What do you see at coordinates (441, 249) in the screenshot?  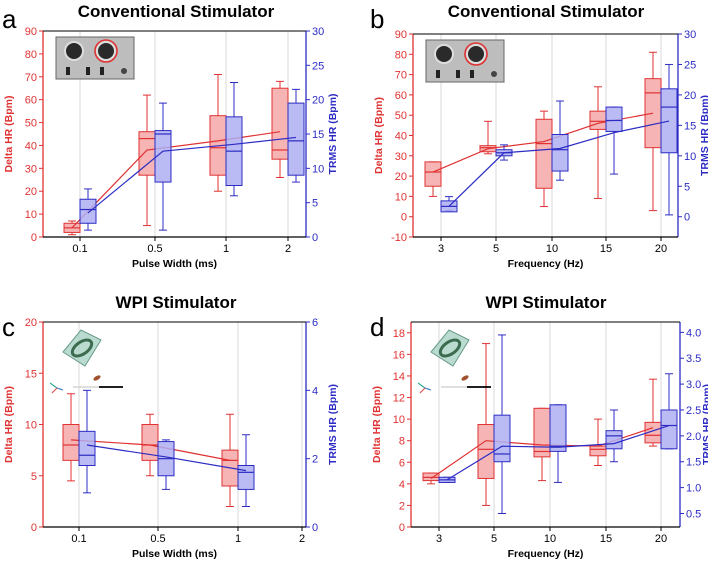 I see `x-tick-label: 3` at bounding box center [441, 249].